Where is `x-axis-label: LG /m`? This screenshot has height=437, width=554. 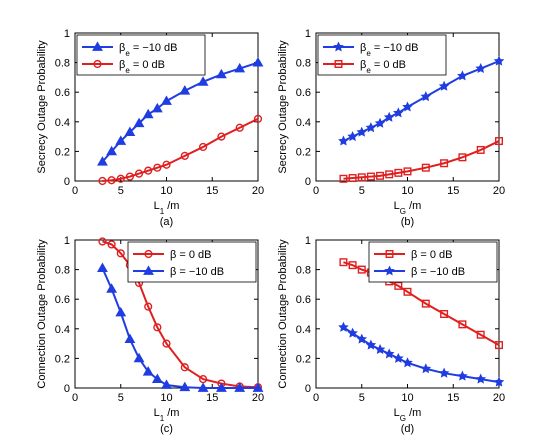 x-axis-label: LG /m is located at coordinates (408, 415).